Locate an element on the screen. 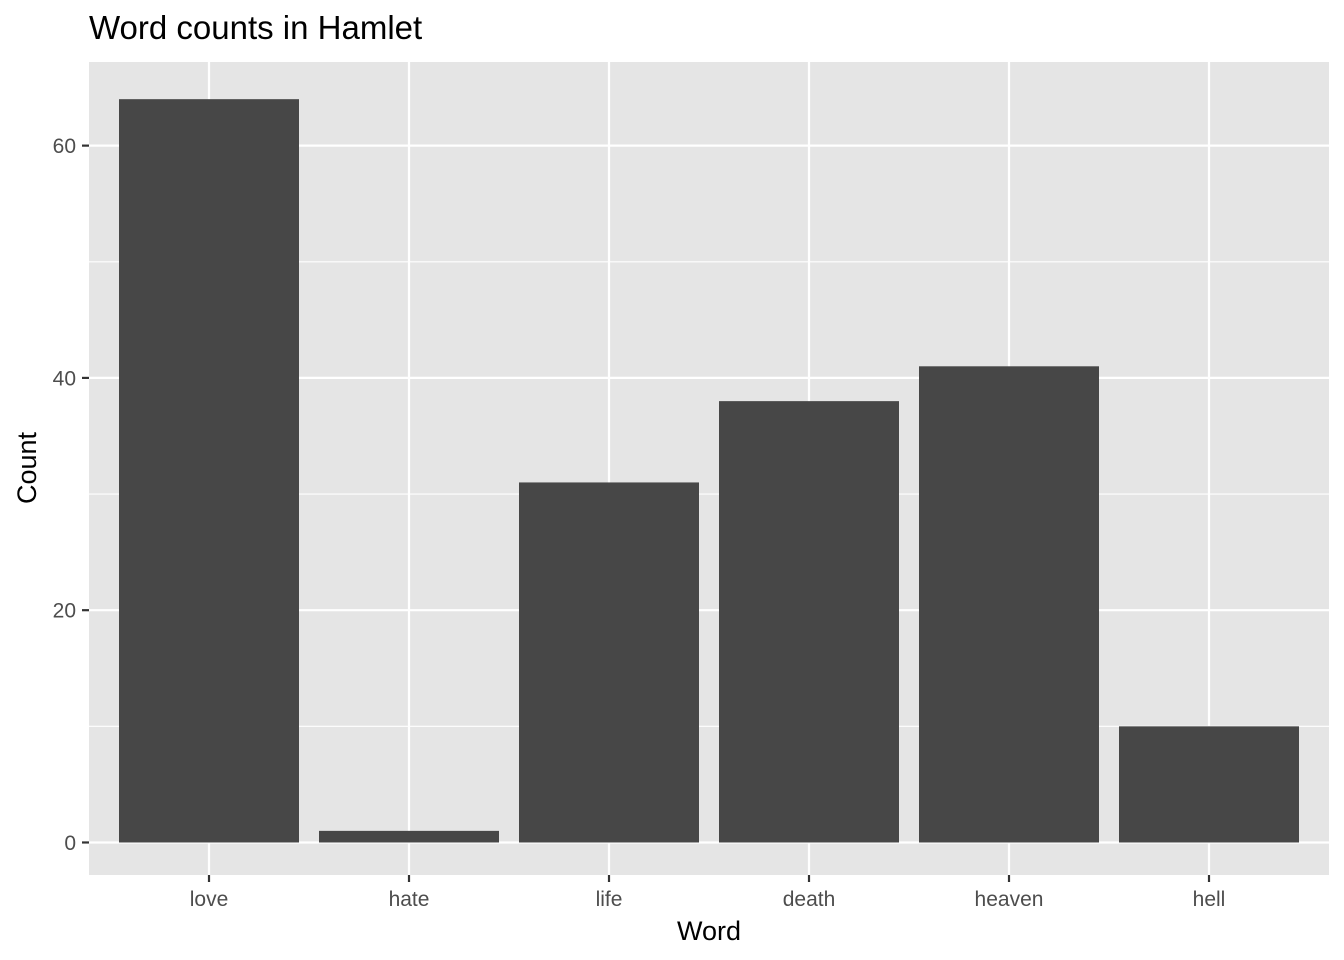  y-tick-label: 60 is located at coordinates (64, 146).